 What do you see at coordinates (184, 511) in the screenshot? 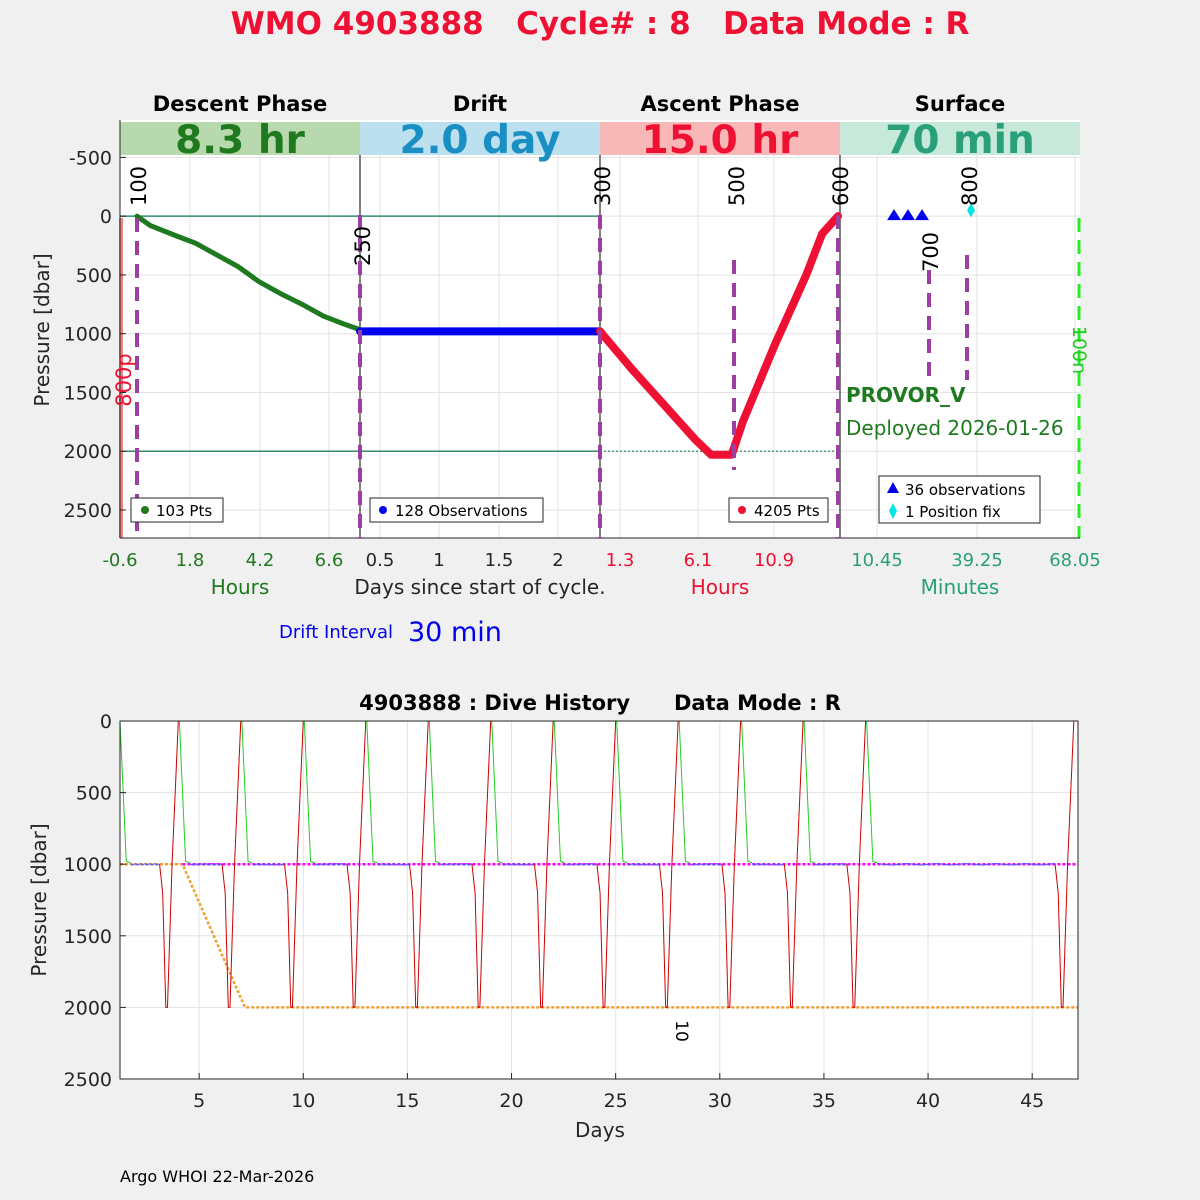
I see `legend-descent-text: 103 Pts` at bounding box center [184, 511].